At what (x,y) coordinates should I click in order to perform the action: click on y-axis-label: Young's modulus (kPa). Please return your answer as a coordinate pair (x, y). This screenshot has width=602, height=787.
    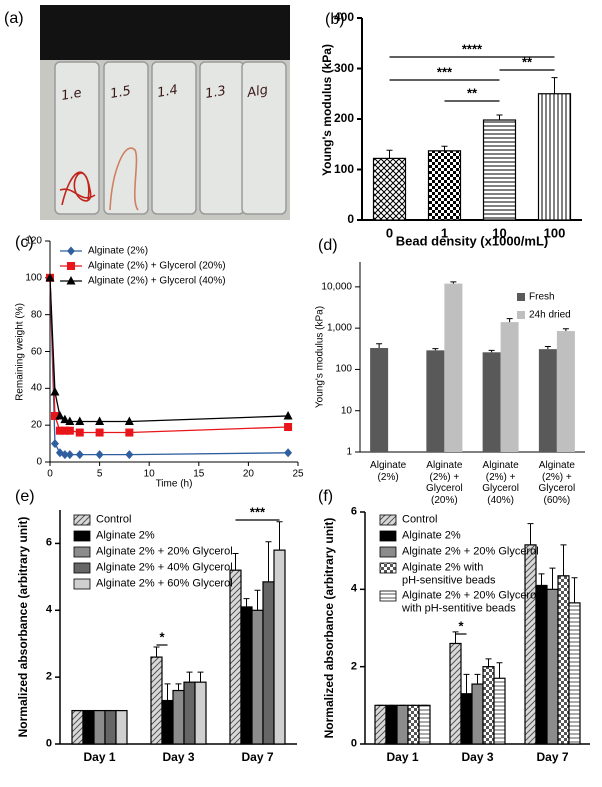
    Looking at the image, I should click on (327, 110).